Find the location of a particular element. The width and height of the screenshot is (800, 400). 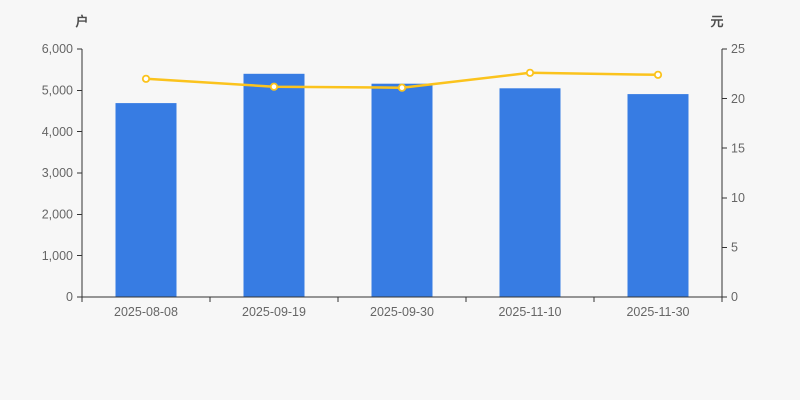

left-axis-unit-label: 户 is located at coordinates (82, 21).